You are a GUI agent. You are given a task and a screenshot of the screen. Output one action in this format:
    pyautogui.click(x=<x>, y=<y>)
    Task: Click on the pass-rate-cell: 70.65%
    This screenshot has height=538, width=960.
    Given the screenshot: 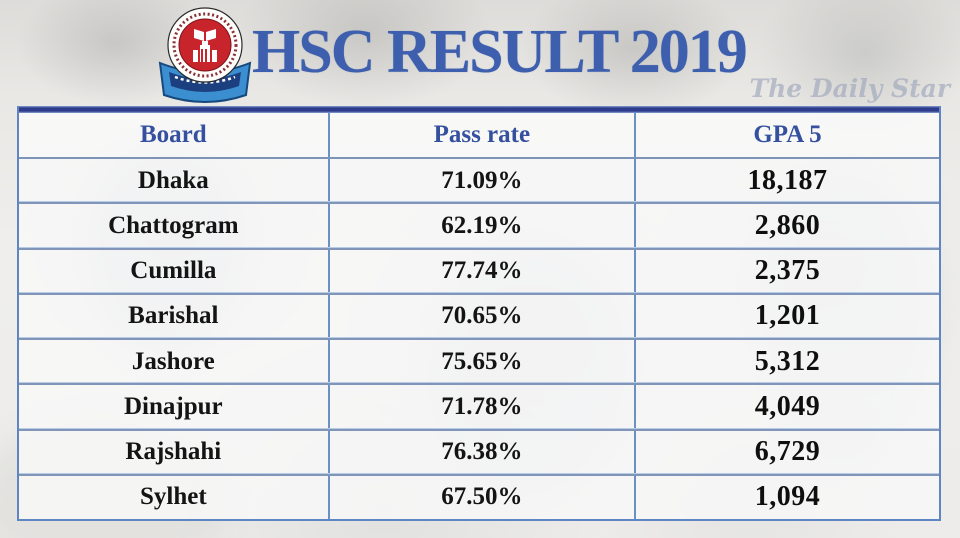 What is the action you would take?
    pyautogui.click(x=480, y=316)
    